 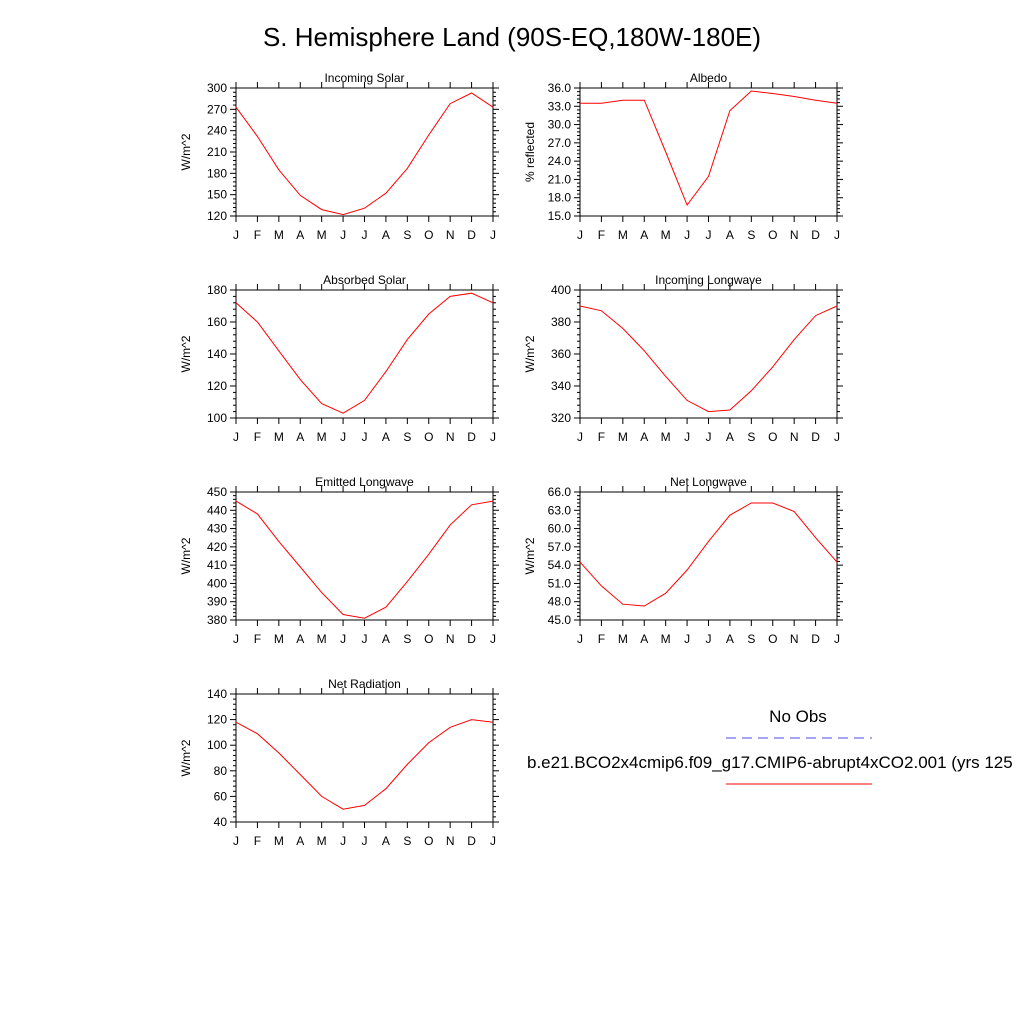 I want to click on y-tick-label: 51.0, so click(x=560, y=583).